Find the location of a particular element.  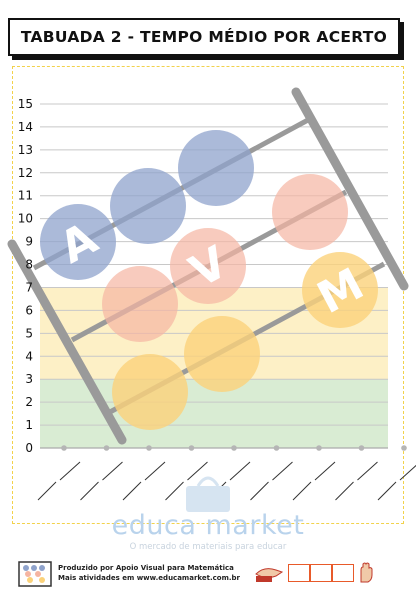

raised-hand-icon is located at coordinates (366, 572).